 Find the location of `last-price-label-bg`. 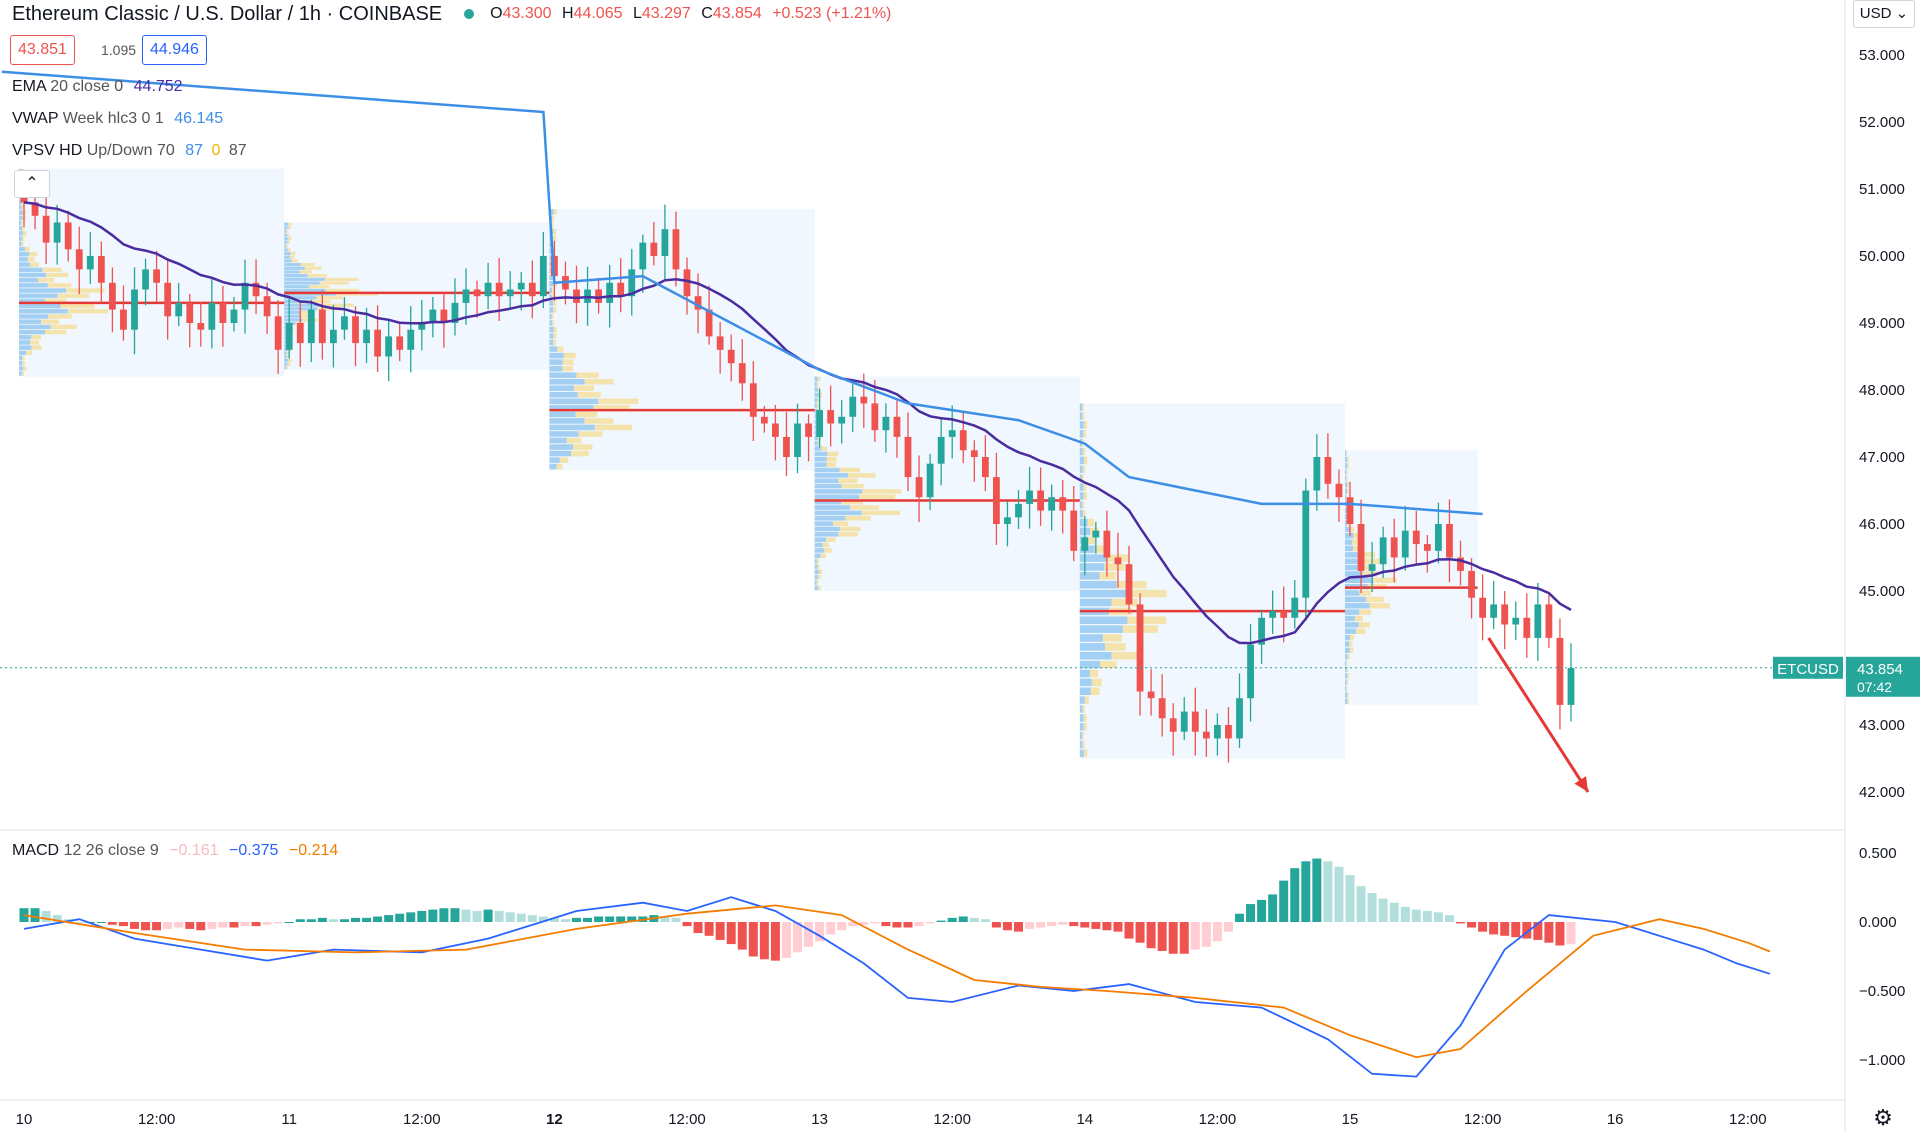

last-price-label-bg is located at coordinates (1883, 676).